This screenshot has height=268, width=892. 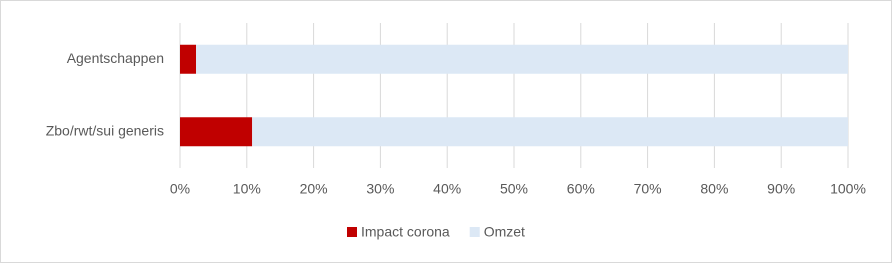 I want to click on legend-label: Impact corona, so click(x=405, y=232).